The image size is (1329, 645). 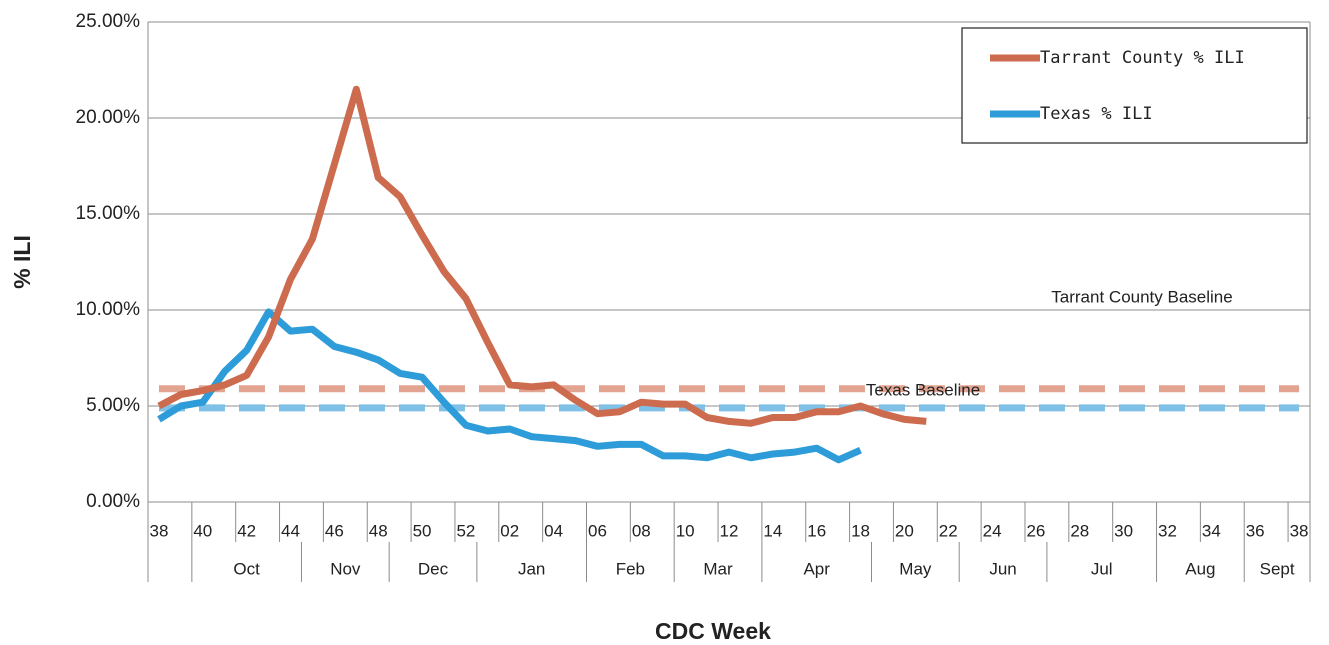 I want to click on x-tick-label: 26, so click(x=1035, y=530).